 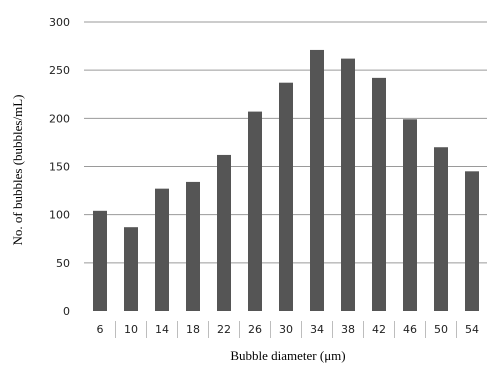 I want to click on x-tick-label: 26, so click(x=255, y=329).